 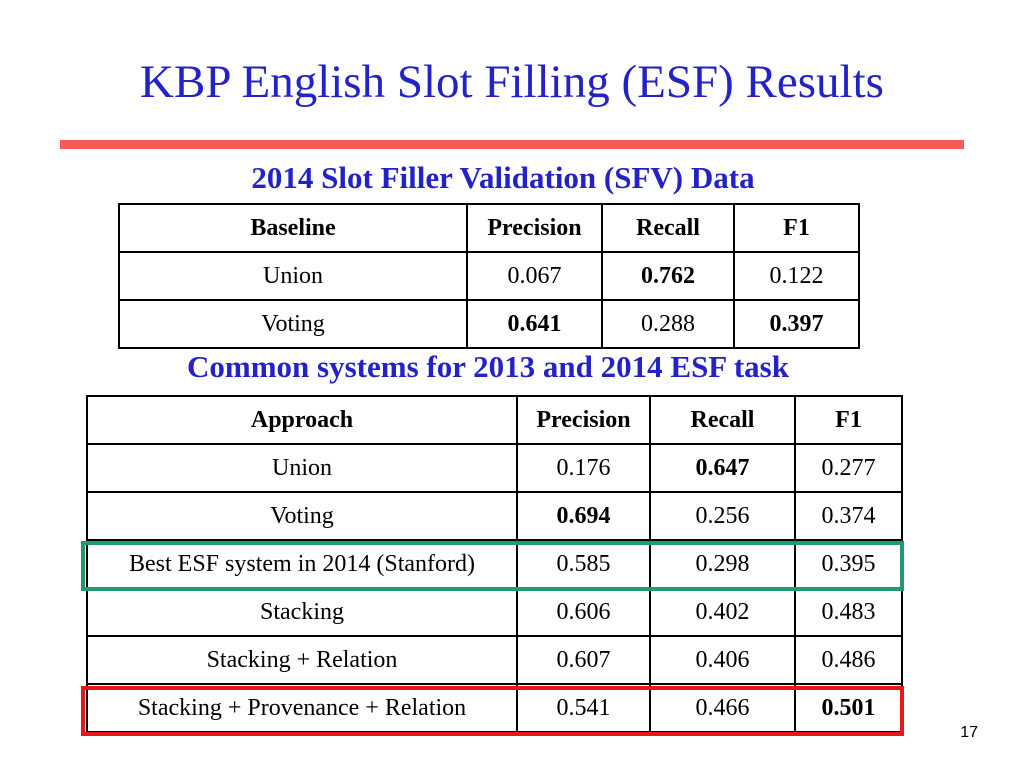 What do you see at coordinates (512, 144) in the screenshot?
I see `title-divider` at bounding box center [512, 144].